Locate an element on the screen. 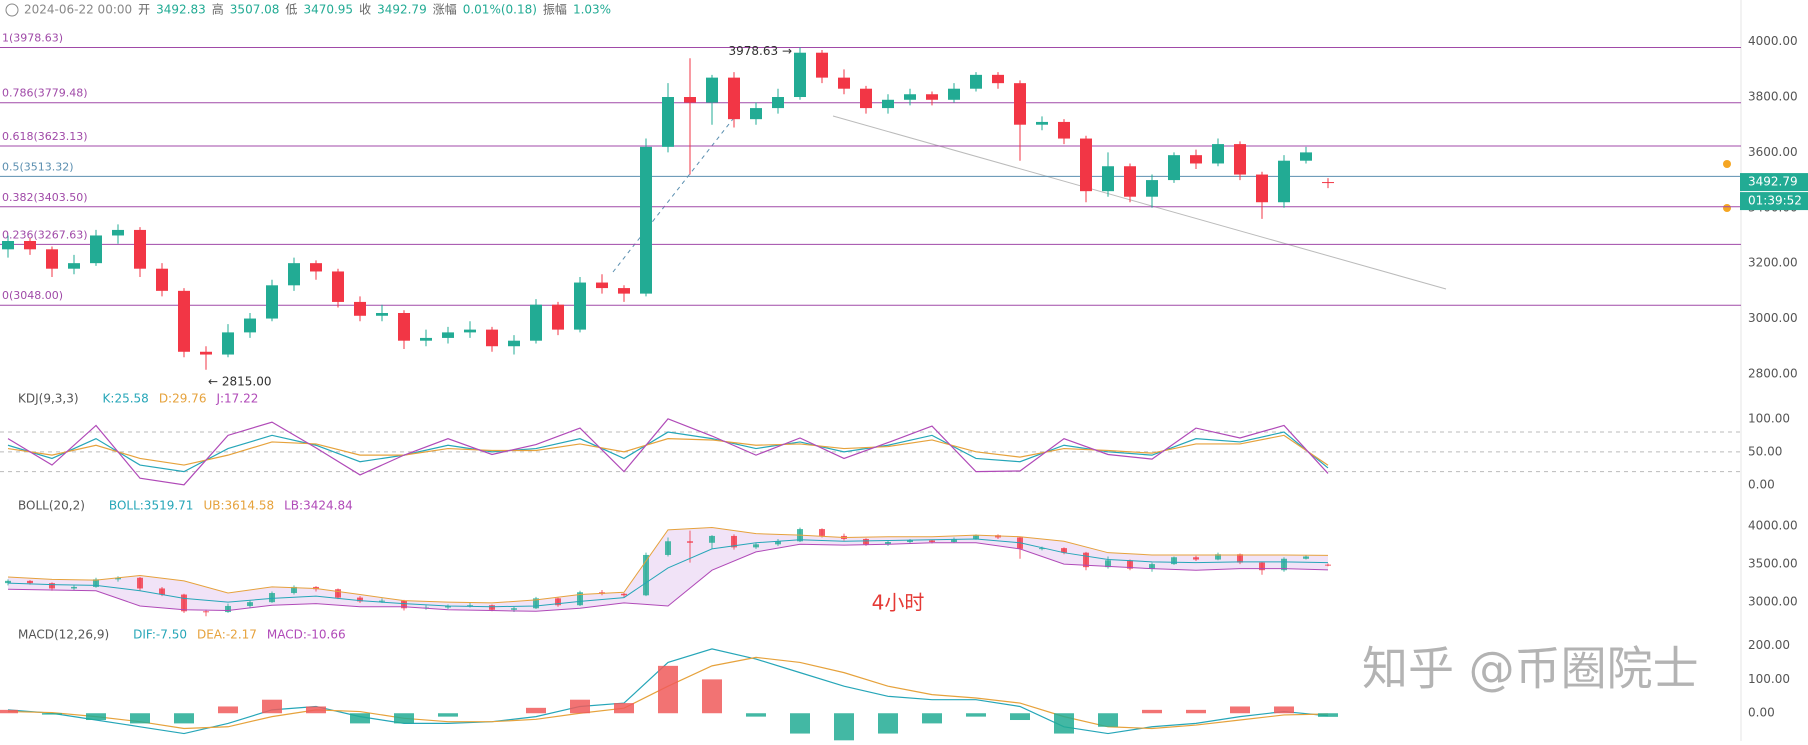 This screenshot has height=745, width=1808. last-price: 3492.79 is located at coordinates (1773, 182).